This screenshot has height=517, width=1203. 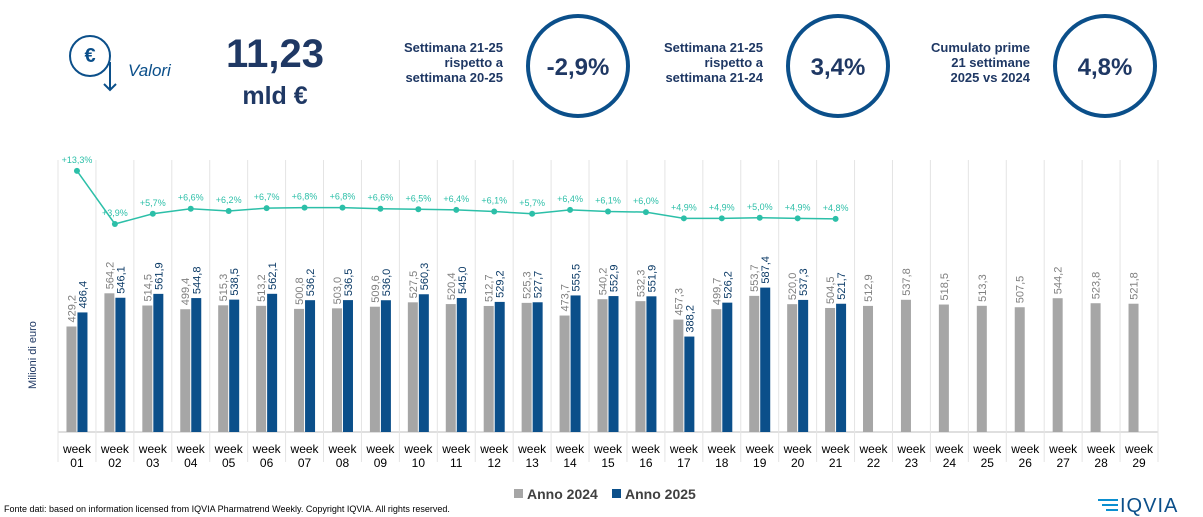 I want to click on data-label: 514,5, so click(x=148, y=288).